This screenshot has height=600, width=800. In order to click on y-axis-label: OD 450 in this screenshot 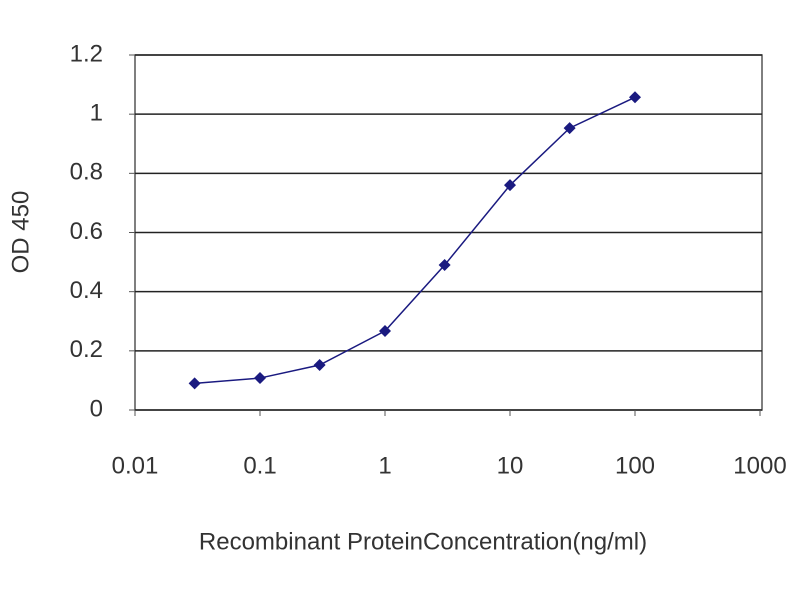, I will do `click(20, 232)`.